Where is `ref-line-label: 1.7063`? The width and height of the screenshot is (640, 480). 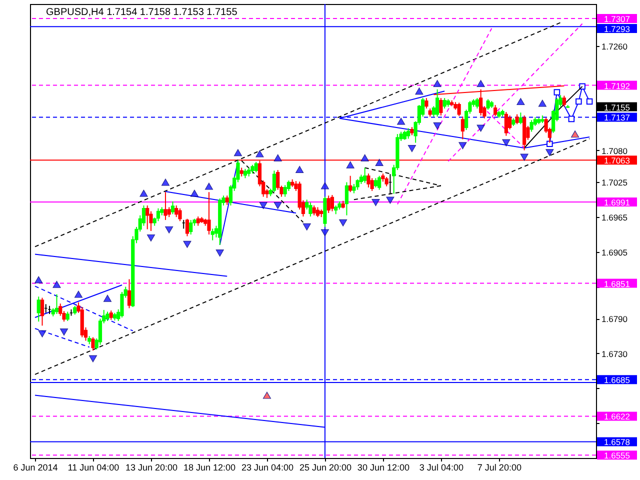
ref-line-label: 1.7063 is located at coordinates (617, 161).